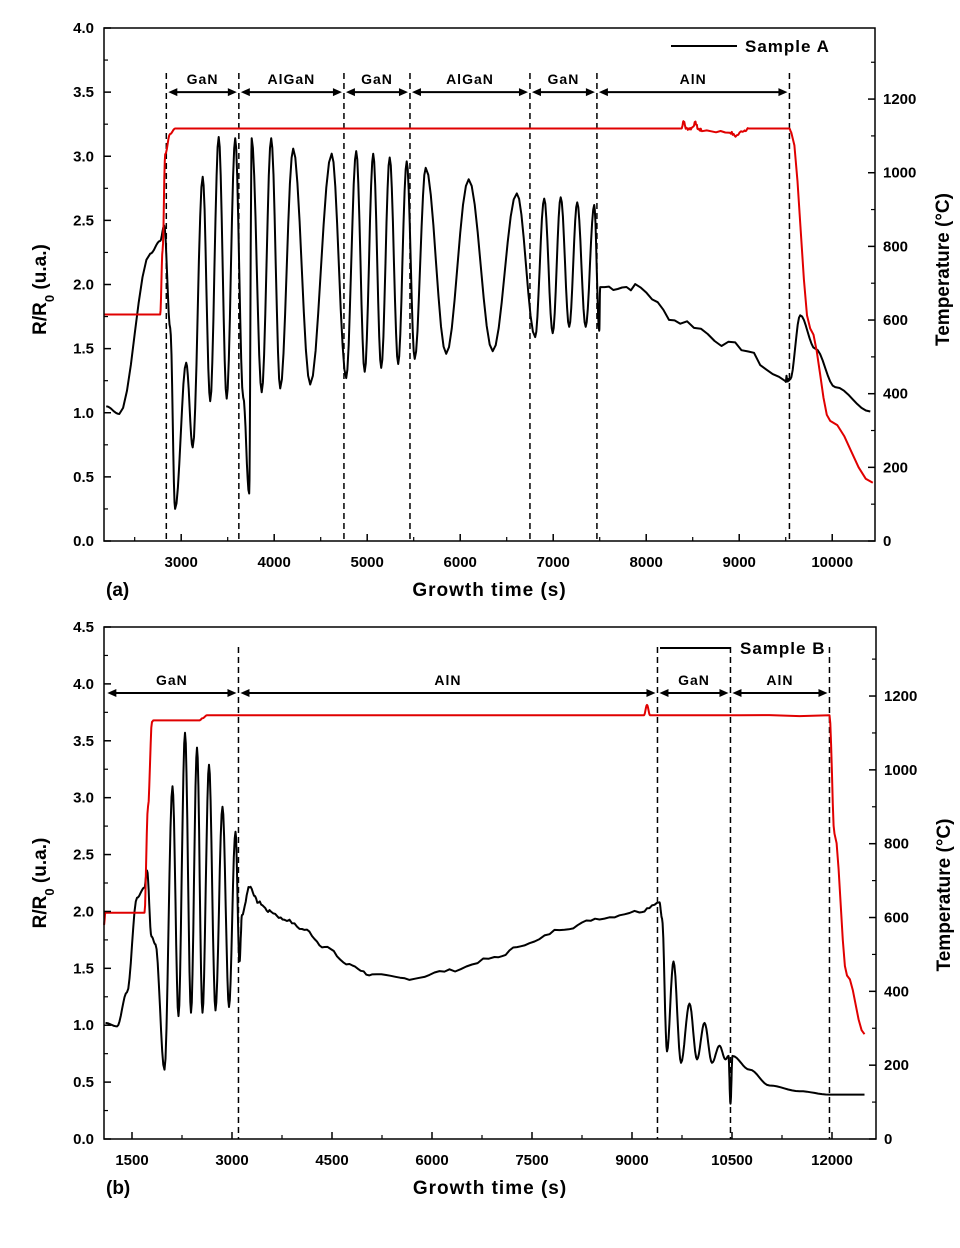 This screenshot has height=1248, width=960. What do you see at coordinates (531, 1160) in the screenshot?
I see `x-tick-label: 7500` at bounding box center [531, 1160].